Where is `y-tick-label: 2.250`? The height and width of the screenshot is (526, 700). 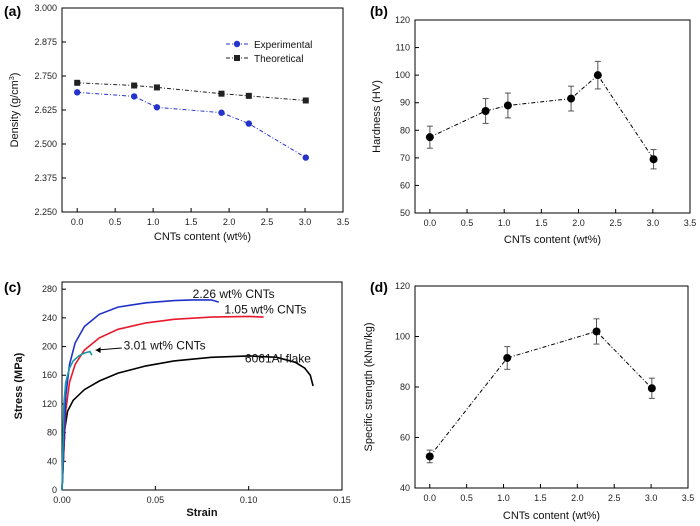 y-tick-label: 2.250 is located at coordinates (45, 212).